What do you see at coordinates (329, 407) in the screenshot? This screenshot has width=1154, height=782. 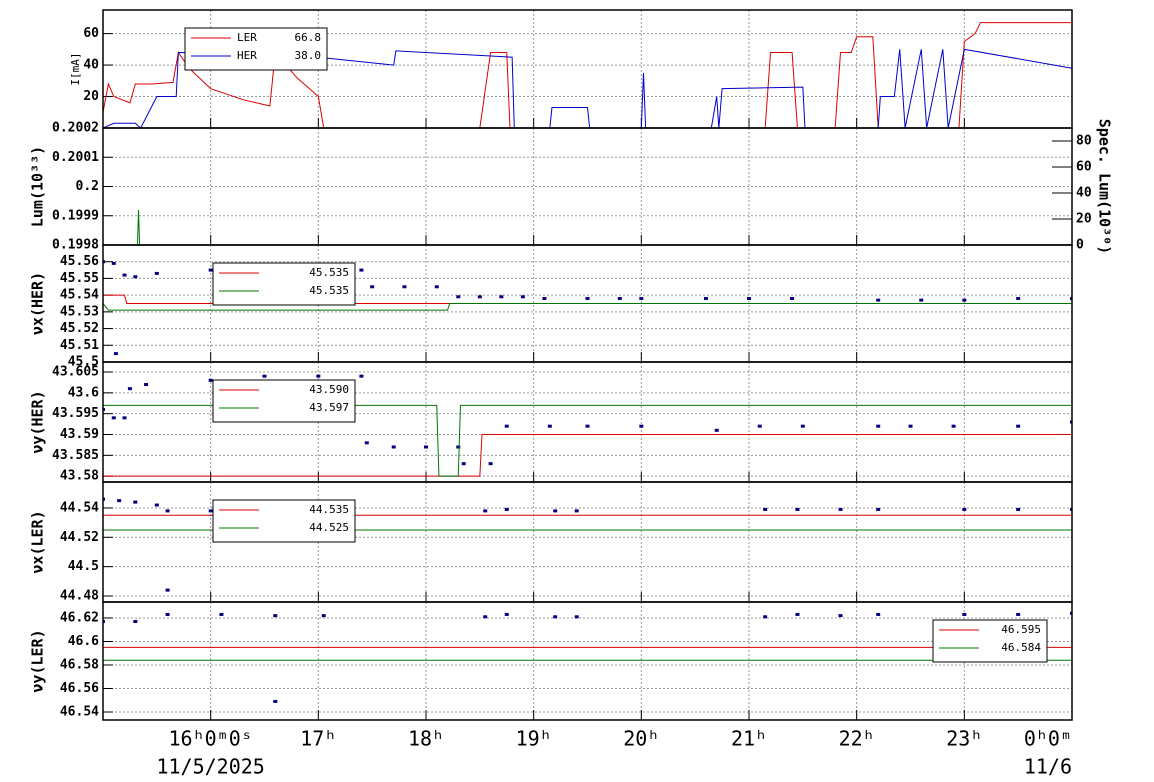 I see `legend-value: 43.597` at bounding box center [329, 407].